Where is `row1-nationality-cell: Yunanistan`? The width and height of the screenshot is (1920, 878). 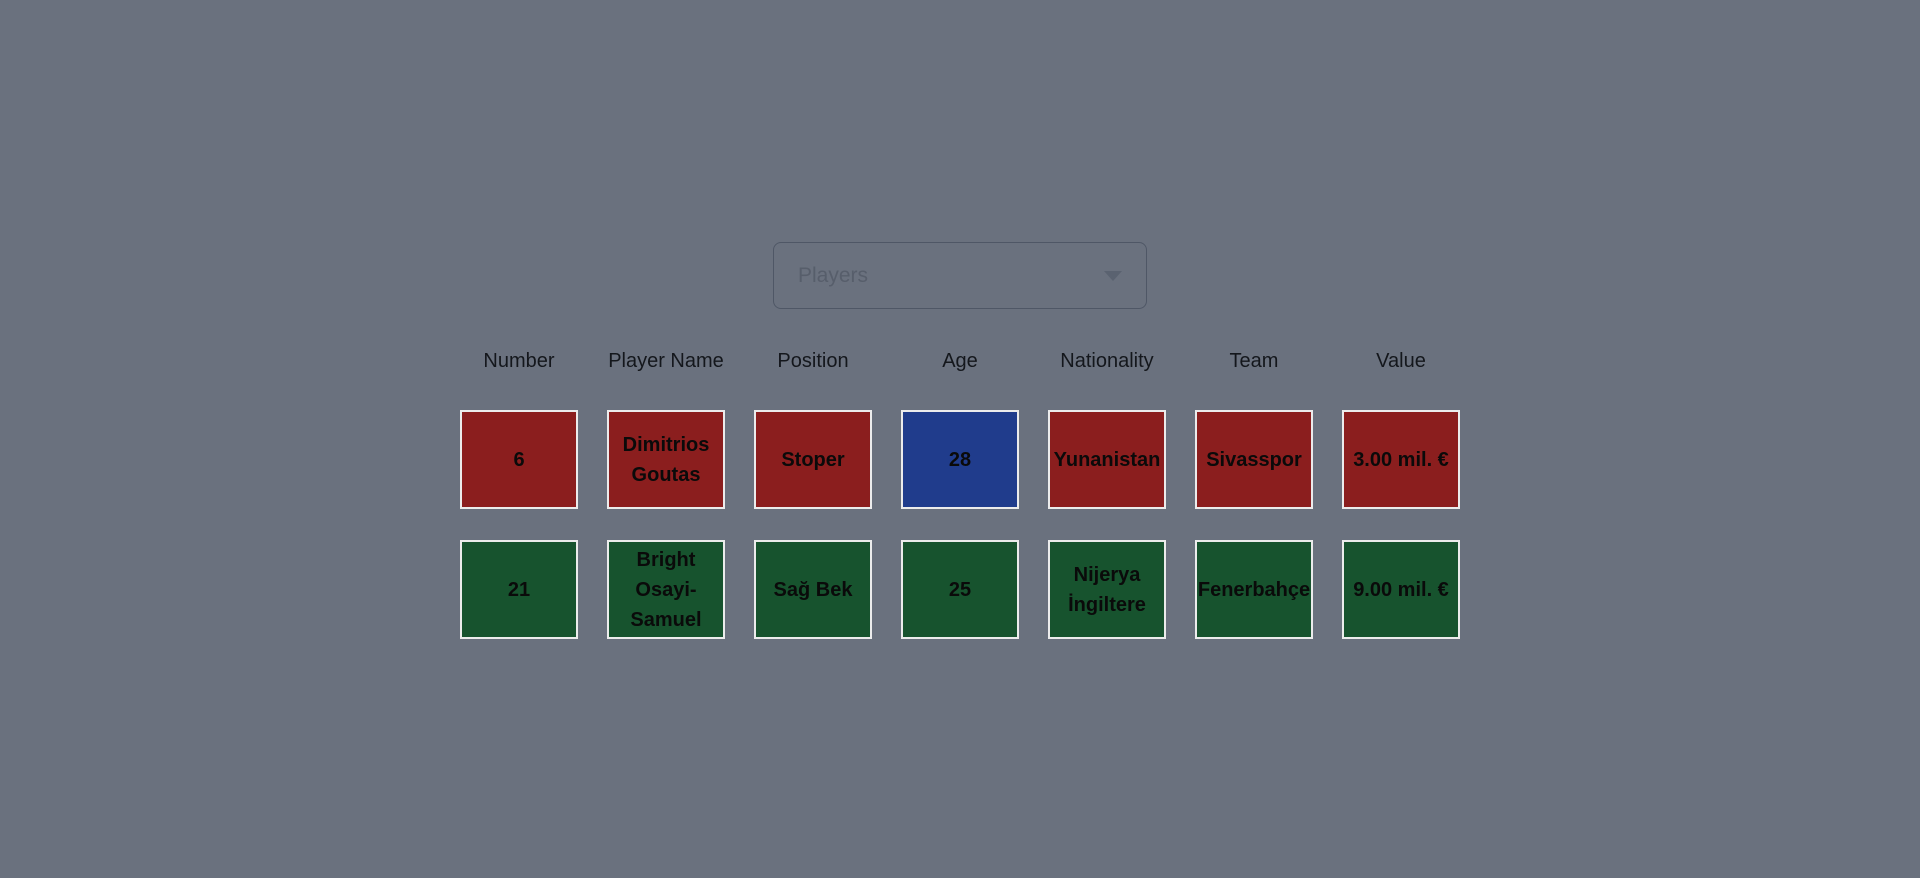 row1-nationality-cell: Yunanistan is located at coordinates (1107, 459).